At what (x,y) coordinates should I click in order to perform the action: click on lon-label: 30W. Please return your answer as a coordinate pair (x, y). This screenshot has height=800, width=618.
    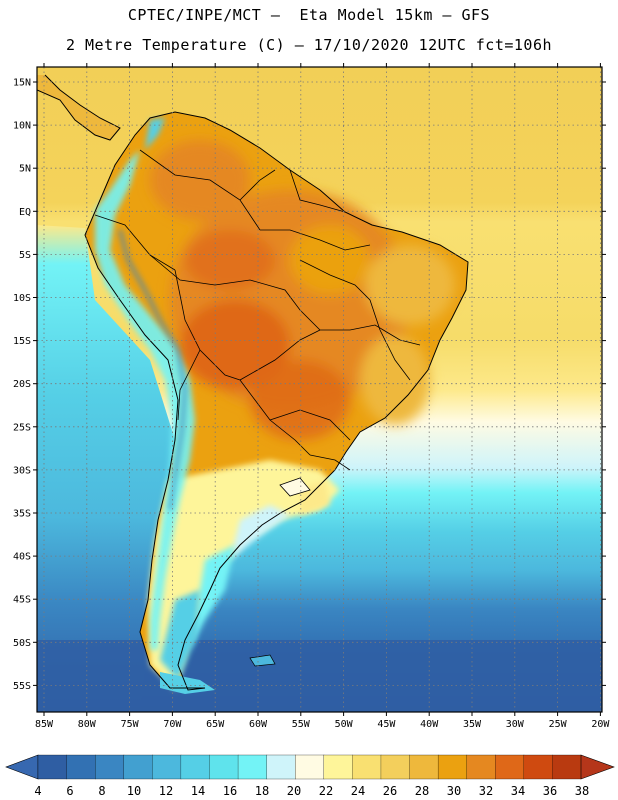
    Looking at the image, I should click on (515, 724).